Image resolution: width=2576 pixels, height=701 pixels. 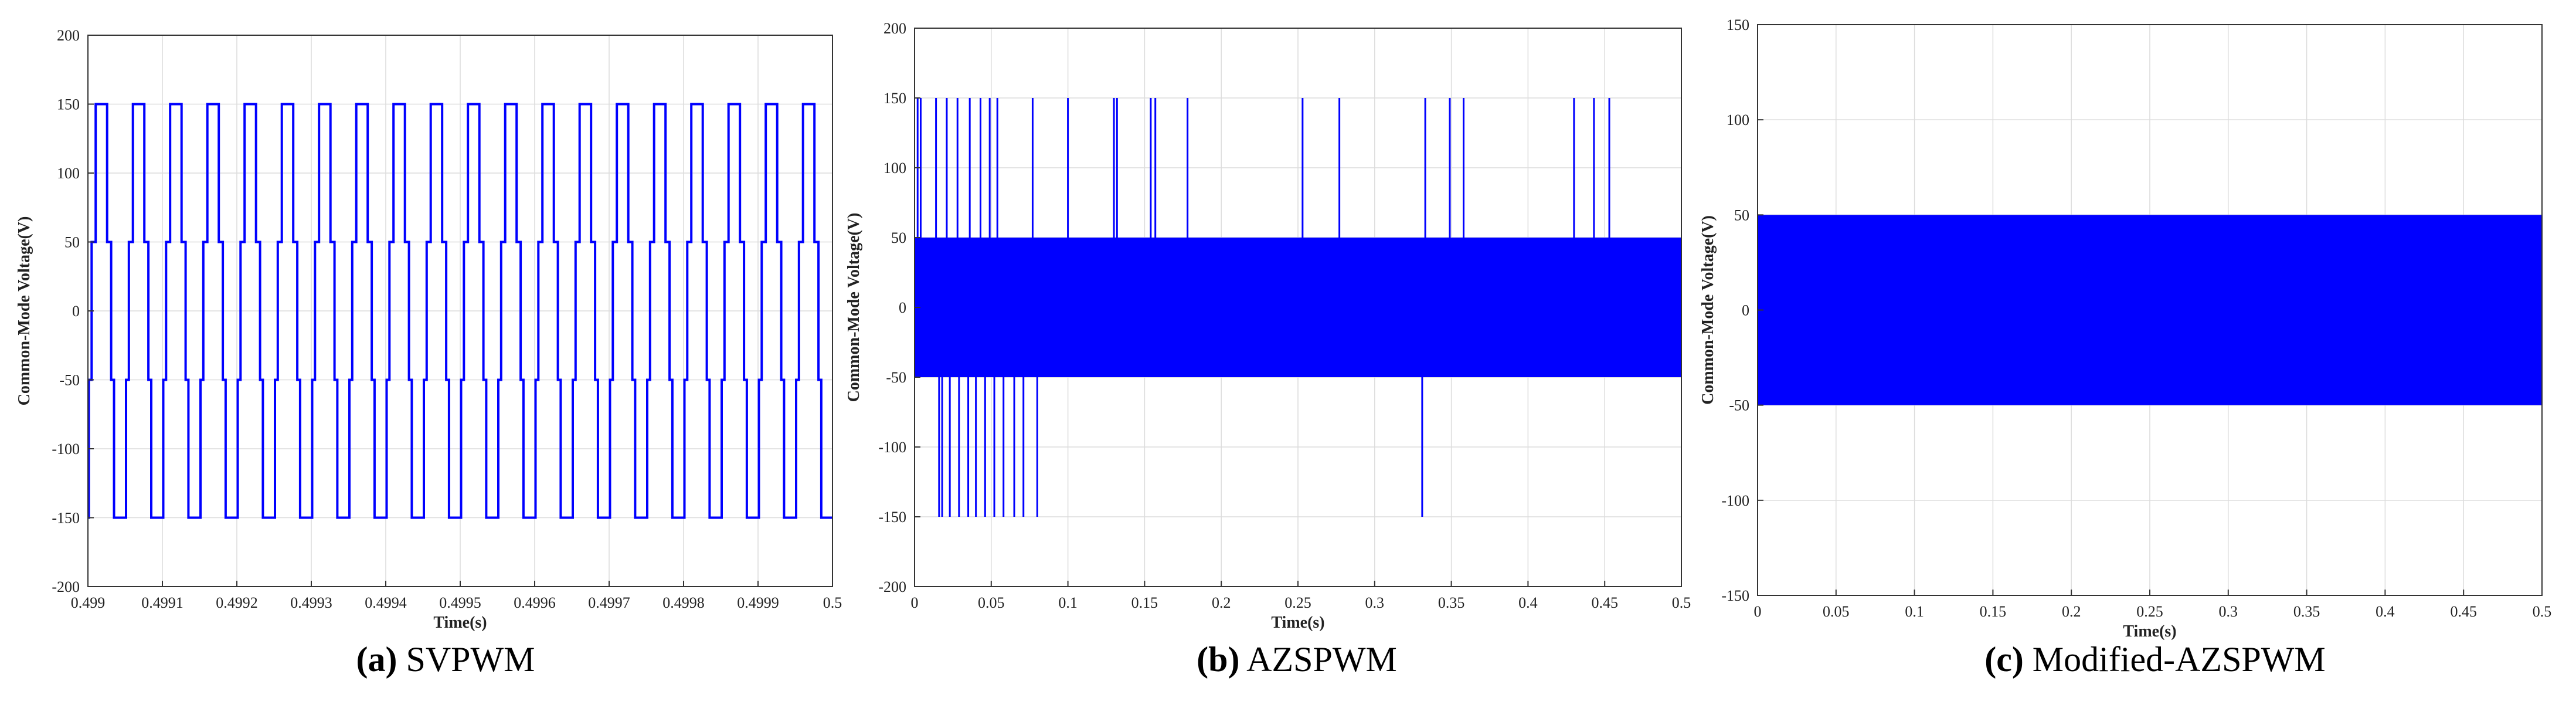 I want to click on caption-a: (a) SVPWM, so click(x=446, y=659).